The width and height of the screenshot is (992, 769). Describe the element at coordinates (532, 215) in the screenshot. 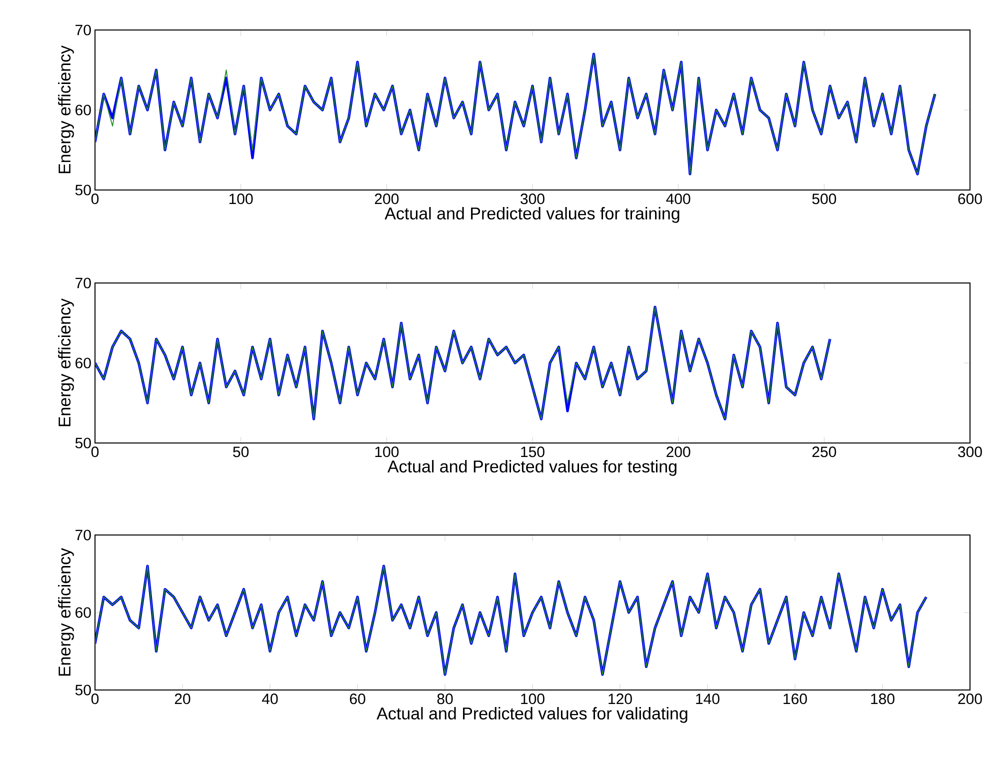

I see `x-axis-title: Actual and Predicted values for training` at that location.